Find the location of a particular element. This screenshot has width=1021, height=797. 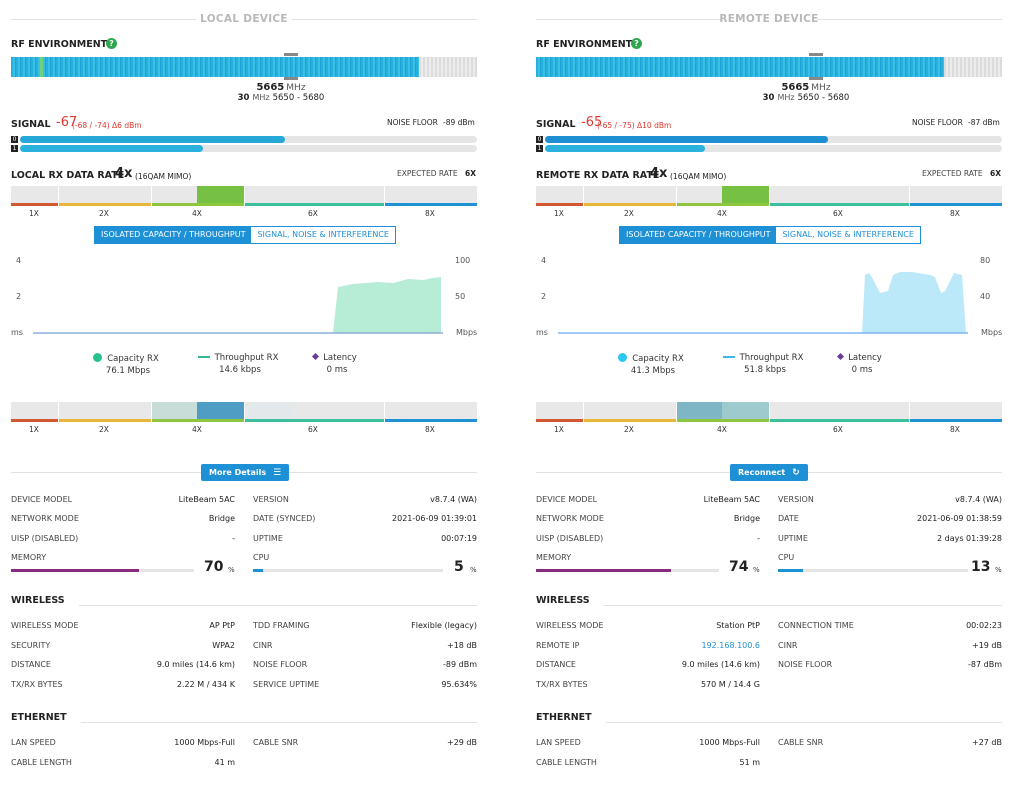

noise-floor-label: NOISE FLOOR is located at coordinates (412, 122).